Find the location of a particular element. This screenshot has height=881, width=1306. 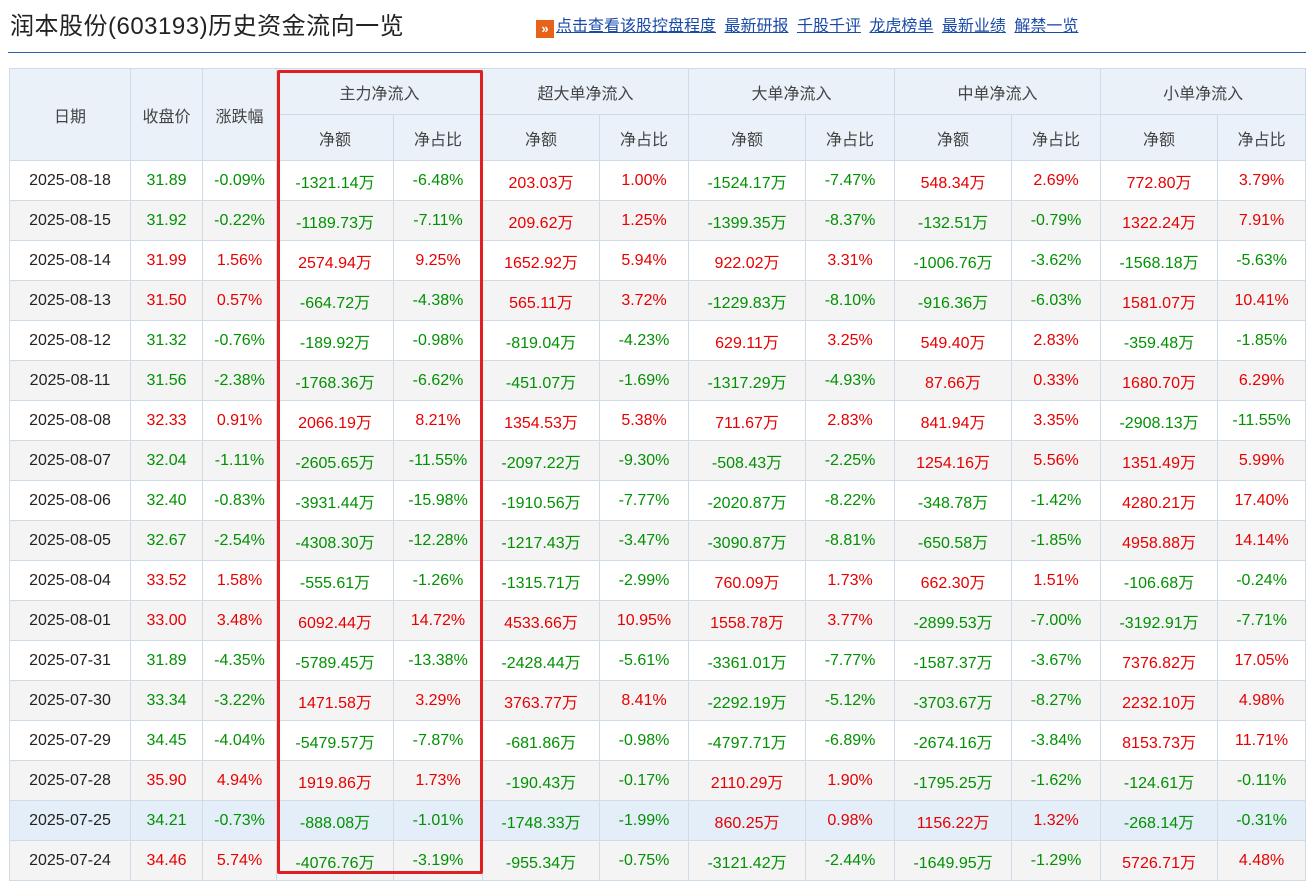

cell-date: 2025-08-01 is located at coordinates (70, 620).